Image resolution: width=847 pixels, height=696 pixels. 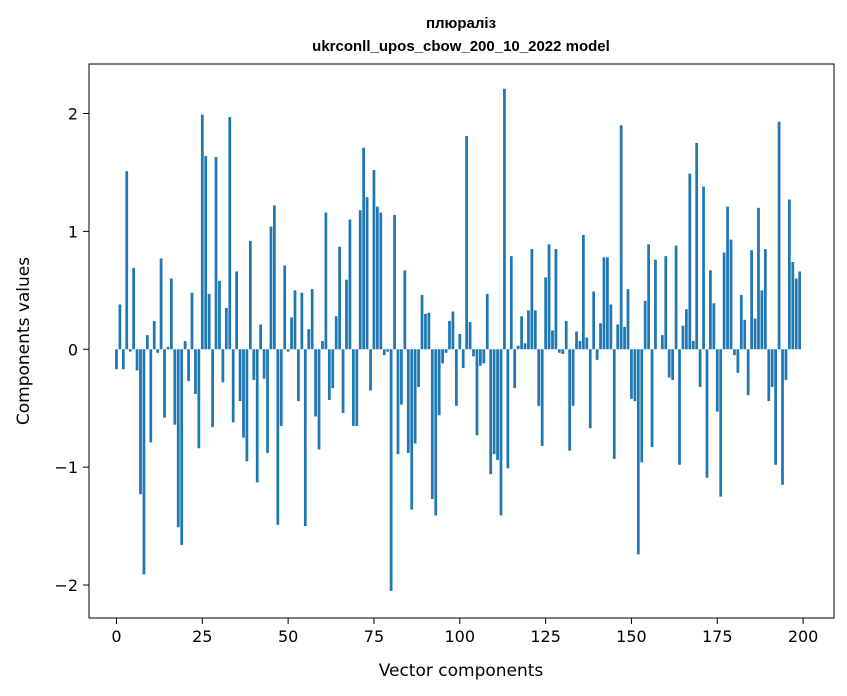 What do you see at coordinates (66, 467) in the screenshot?
I see `y-tick-label: −1` at bounding box center [66, 467].